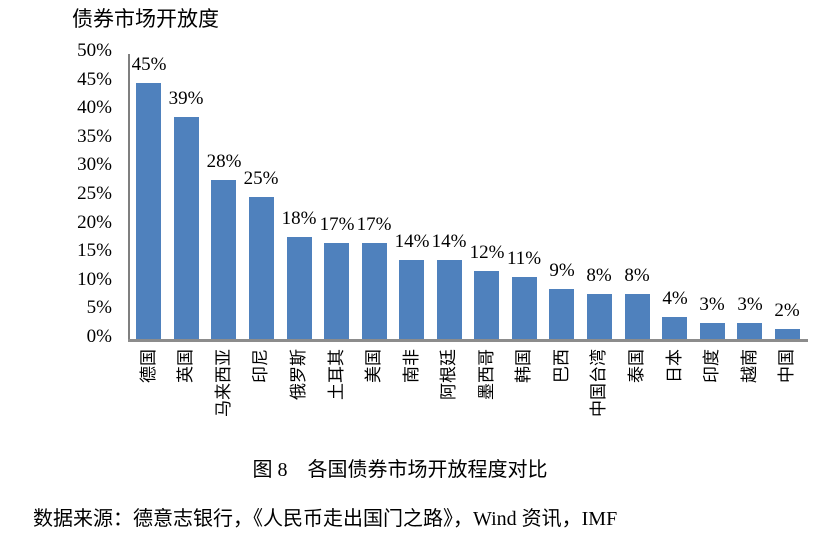  Describe the element at coordinates (99, 336) in the screenshot. I see `y-tick-label: 0%` at that location.